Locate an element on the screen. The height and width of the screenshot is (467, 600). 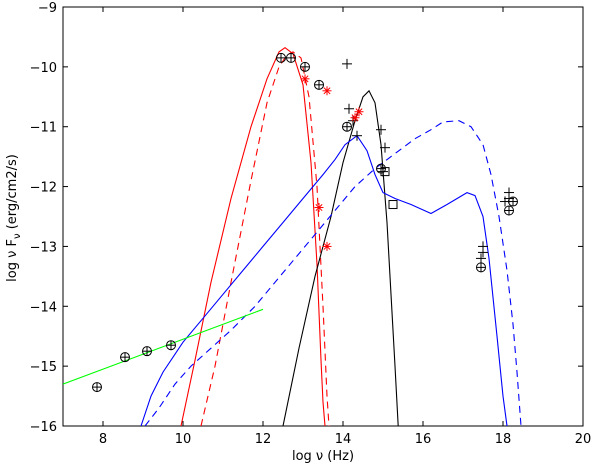
x-tick-label: 10 is located at coordinates (183, 439).